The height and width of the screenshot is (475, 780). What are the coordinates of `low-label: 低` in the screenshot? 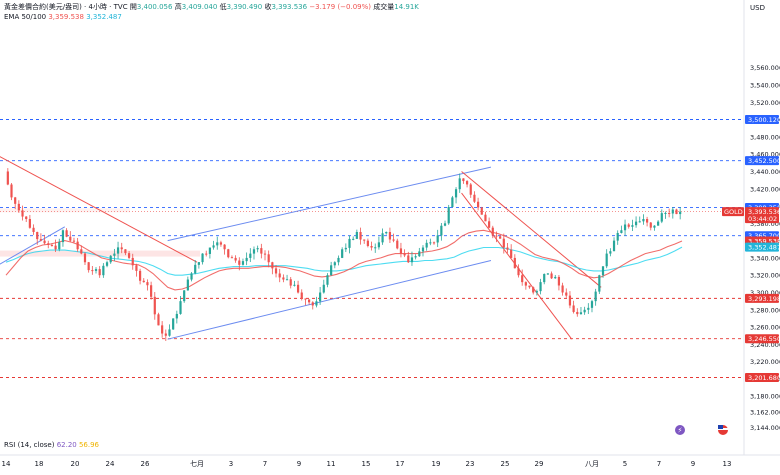 It's located at (223, 7).